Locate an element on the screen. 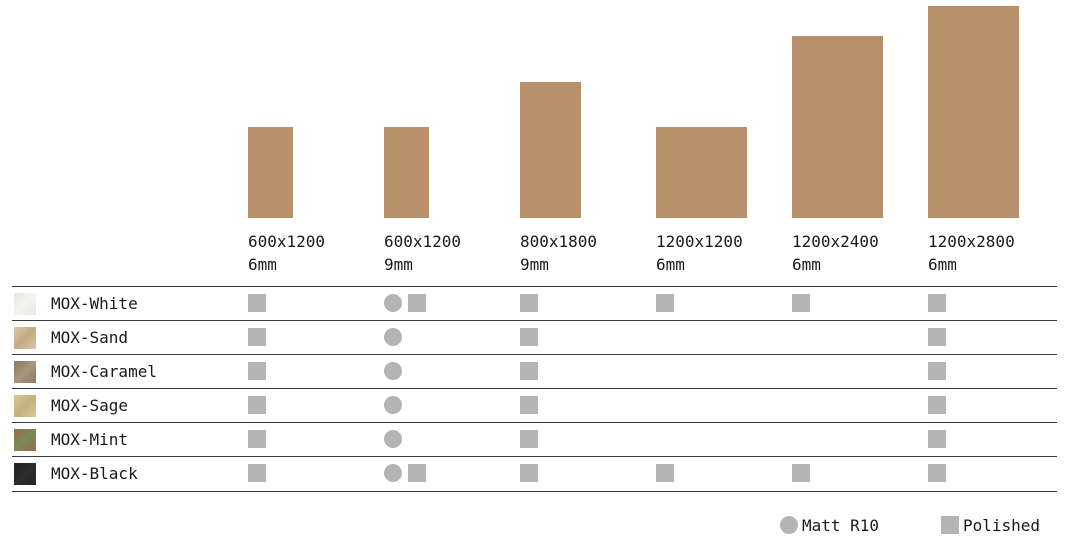 Image resolution: width=1073 pixels, height=542 pixels. finish-name: MOX-Caramel is located at coordinates (104, 371).